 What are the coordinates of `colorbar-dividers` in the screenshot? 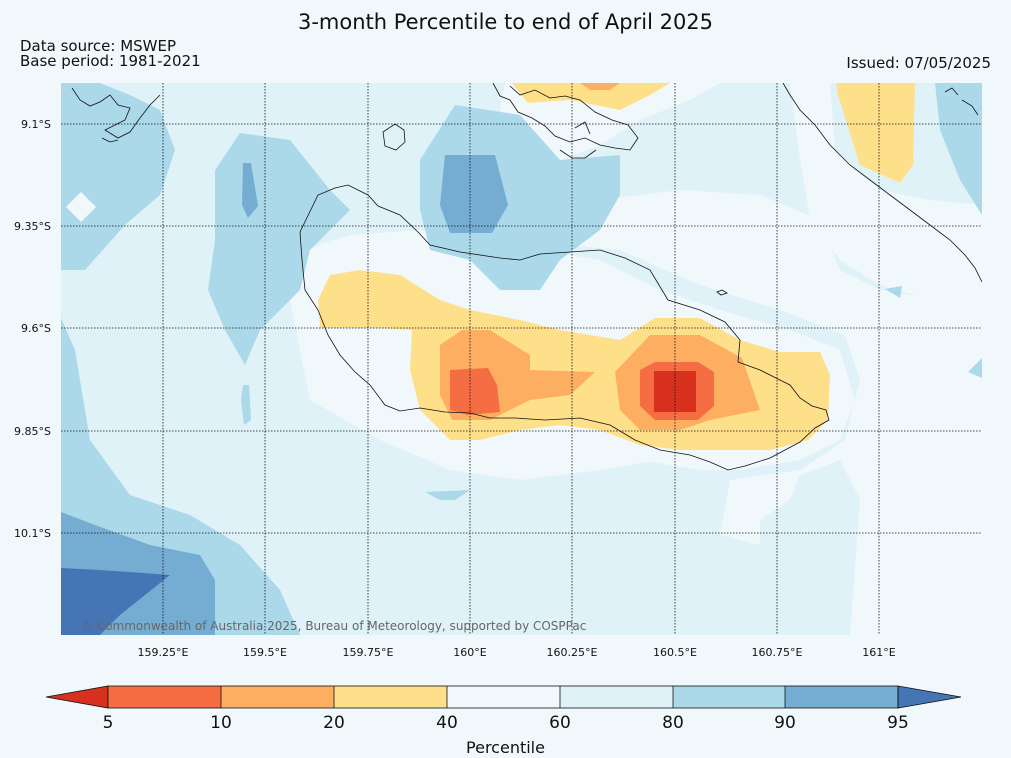 It's located at (503, 697).